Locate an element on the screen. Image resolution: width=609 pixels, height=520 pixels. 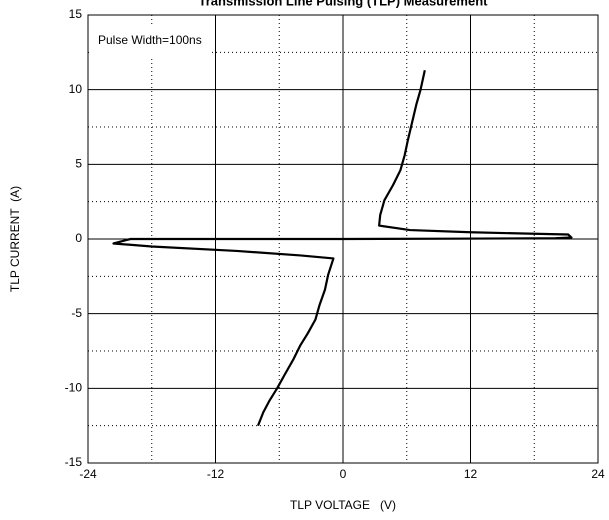
y-axis-label: TLP CURRENT (A) is located at coordinates (15, 239).